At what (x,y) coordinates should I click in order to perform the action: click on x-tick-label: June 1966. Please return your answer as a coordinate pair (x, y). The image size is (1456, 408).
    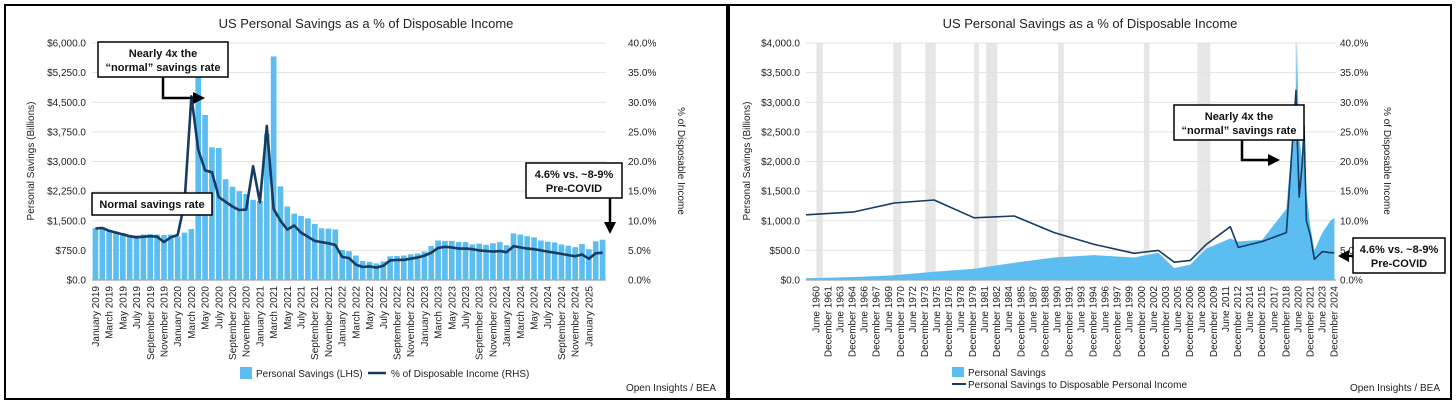
    Looking at the image, I should click on (865, 309).